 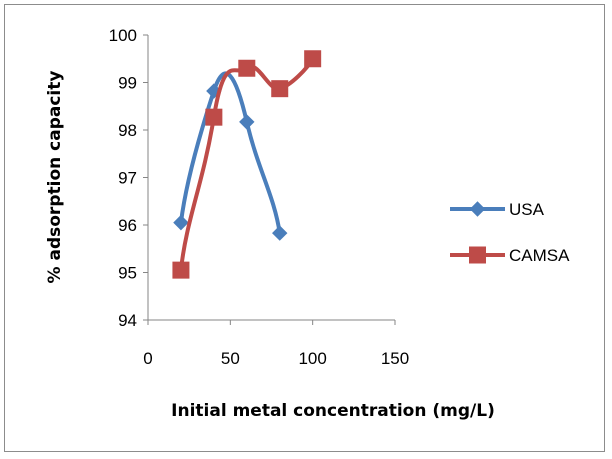 What do you see at coordinates (127, 83) in the screenshot?
I see `y-tick-label: 99` at bounding box center [127, 83].